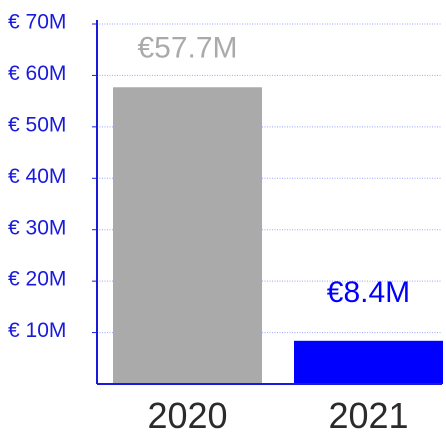 The width and height of the screenshot is (446, 441). What do you see at coordinates (368, 415) in the screenshot?
I see `x-tick-label: 2021` at bounding box center [368, 415].